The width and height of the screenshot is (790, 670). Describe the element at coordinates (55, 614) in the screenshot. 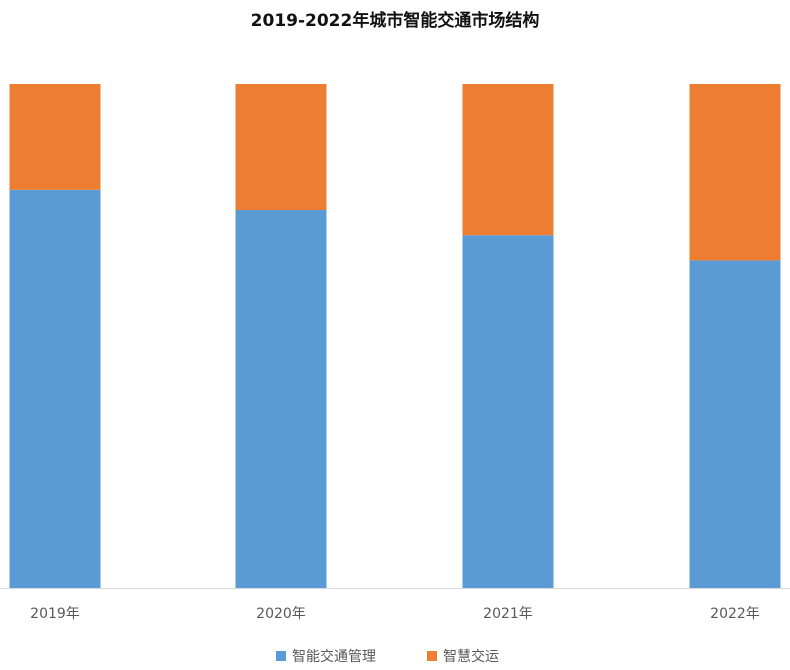

I see `x-tick-label-0: 2019年` at that location.